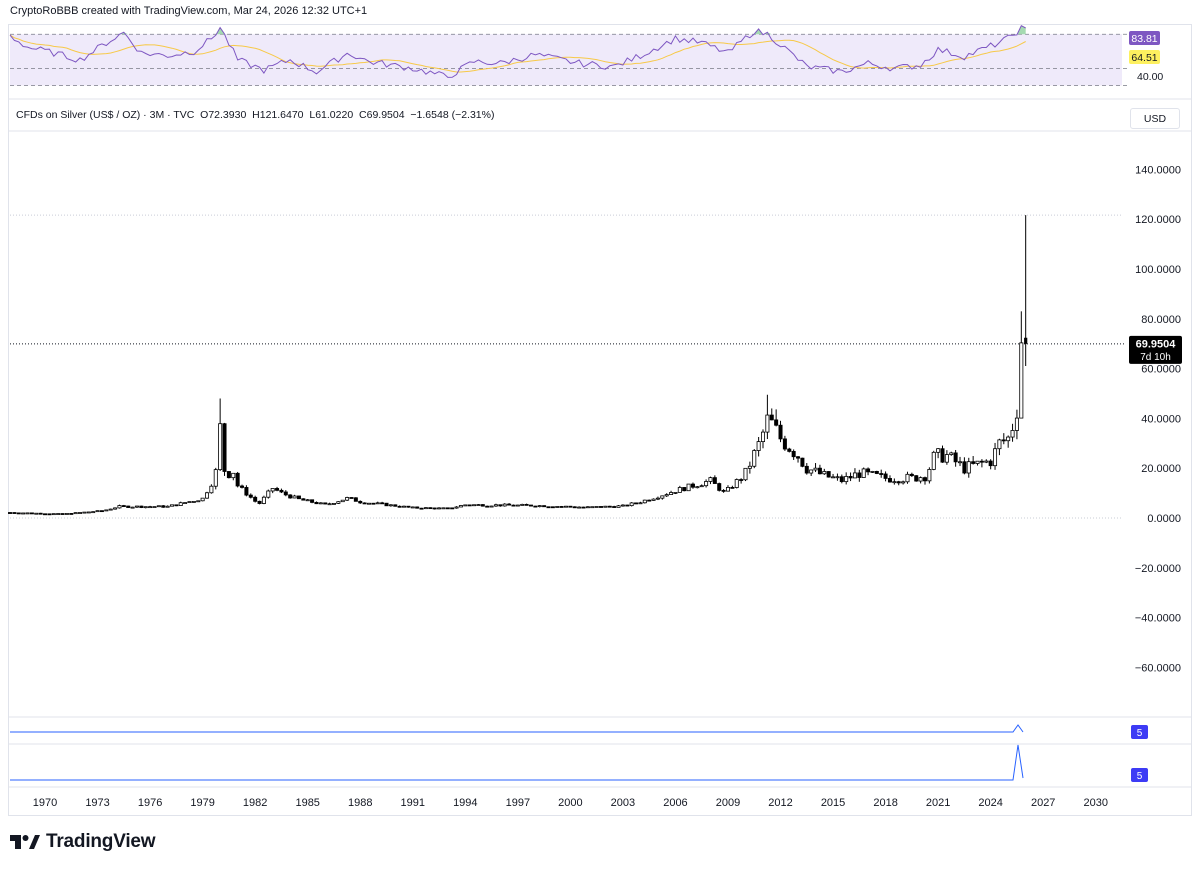  What do you see at coordinates (202, 803) in the screenshot?
I see `x-tick-label: 1979` at bounding box center [202, 803].